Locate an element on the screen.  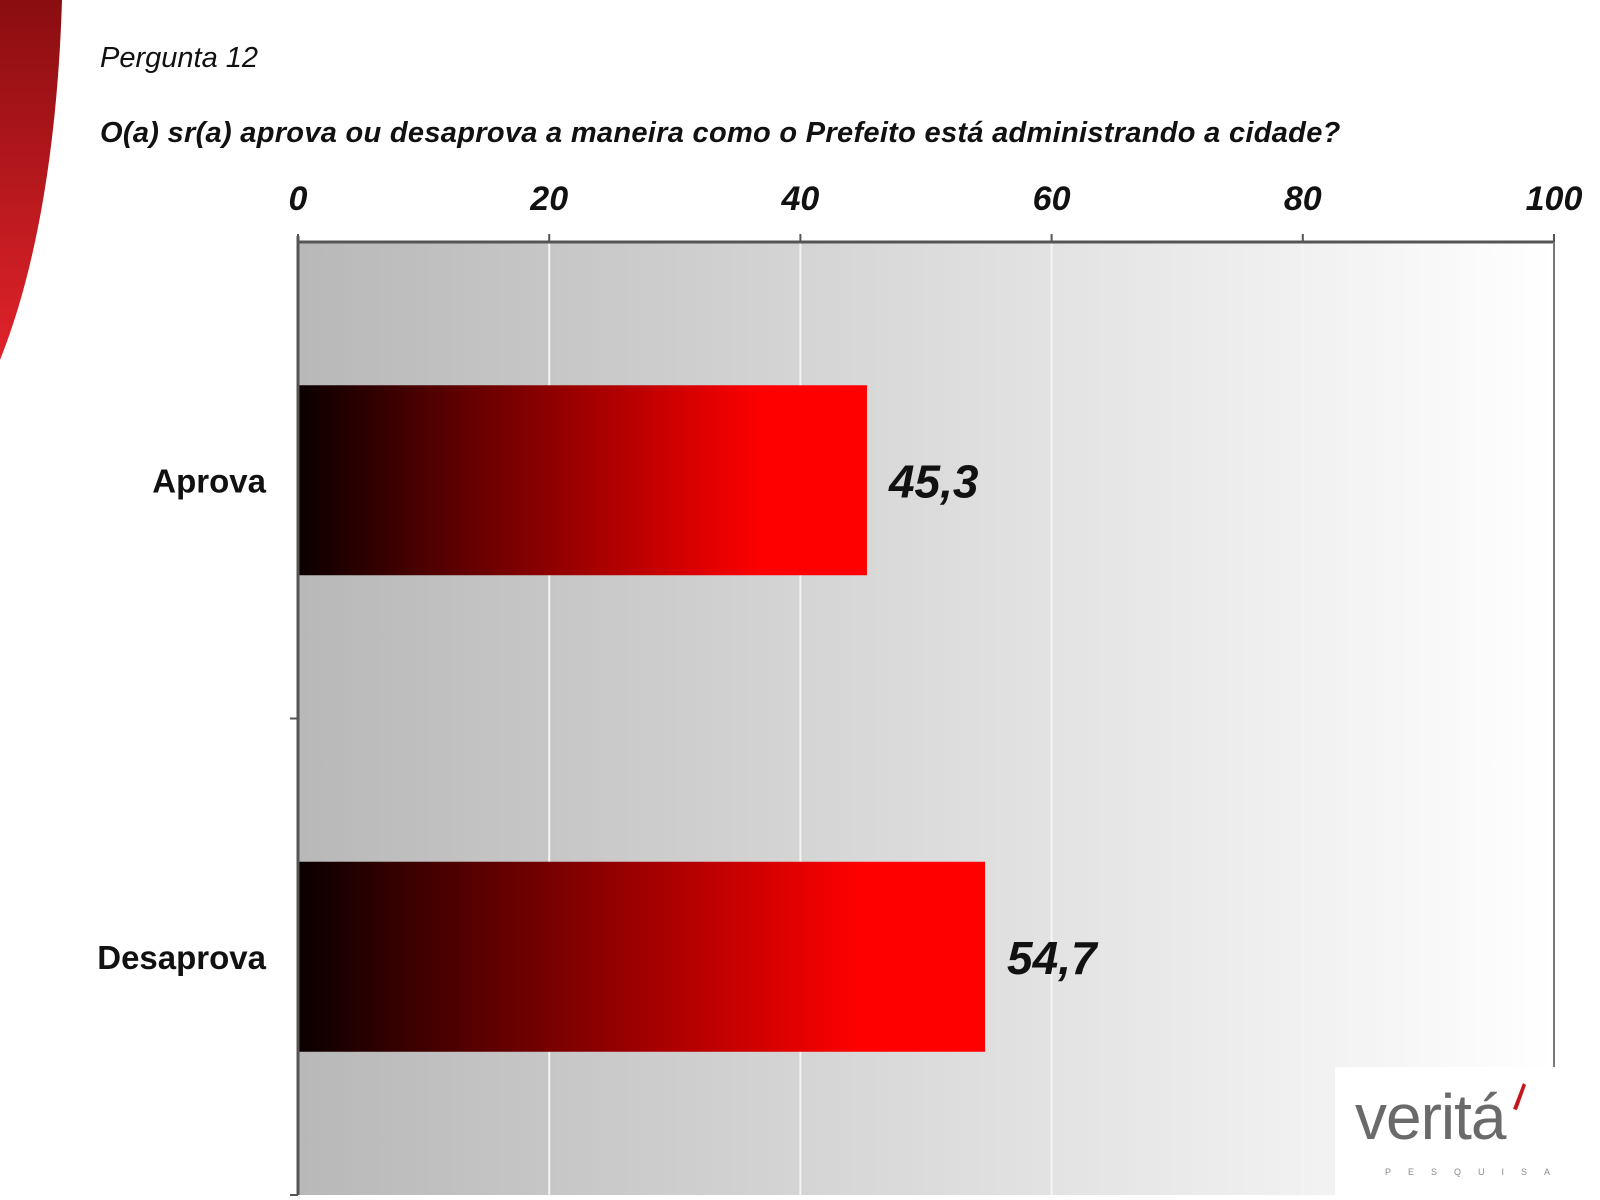
verita-logo: veritá PESQUISA is located at coordinates (1447, 1132).